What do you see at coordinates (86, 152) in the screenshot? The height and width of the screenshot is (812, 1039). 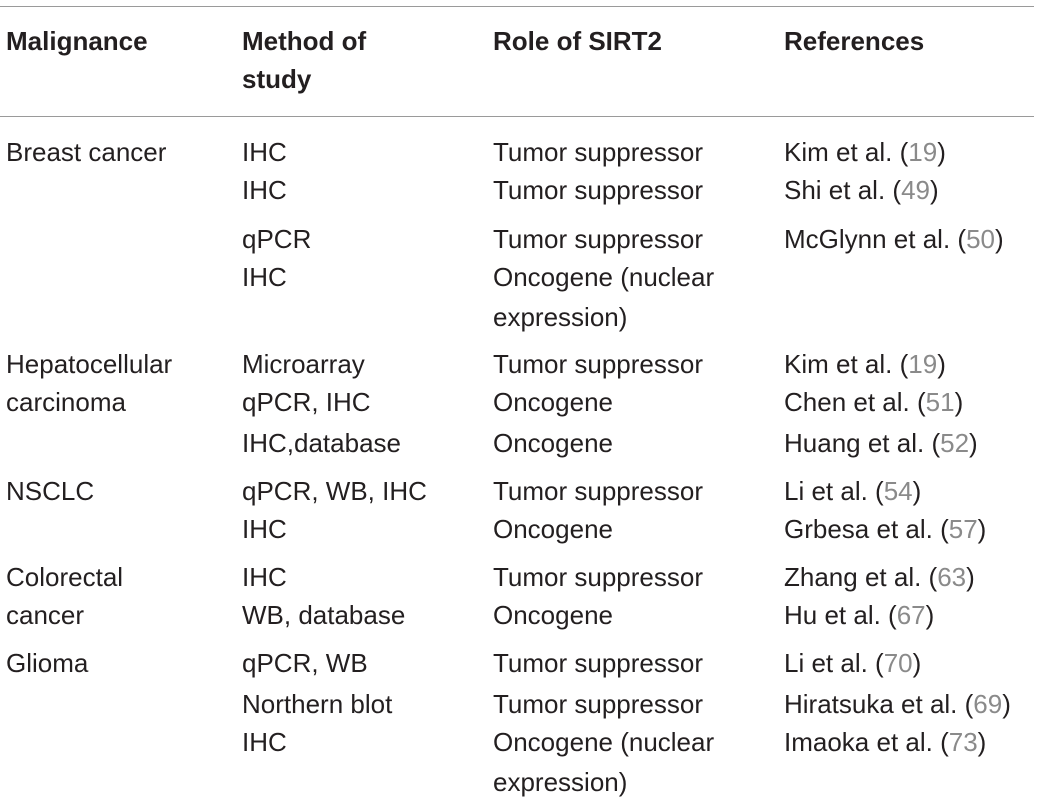 I see `malignance-cell: Breast cancer` at bounding box center [86, 152].